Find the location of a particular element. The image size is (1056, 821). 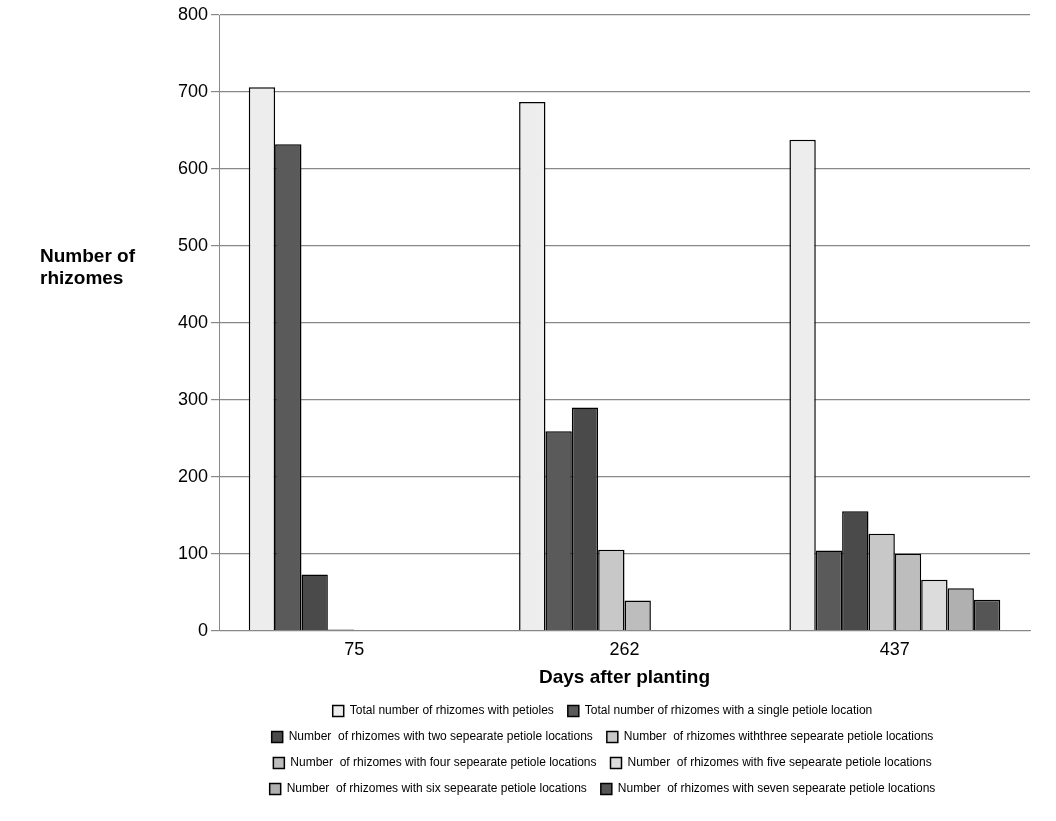

y-axis-title: Number of rhizomes is located at coordinates (88, 267).